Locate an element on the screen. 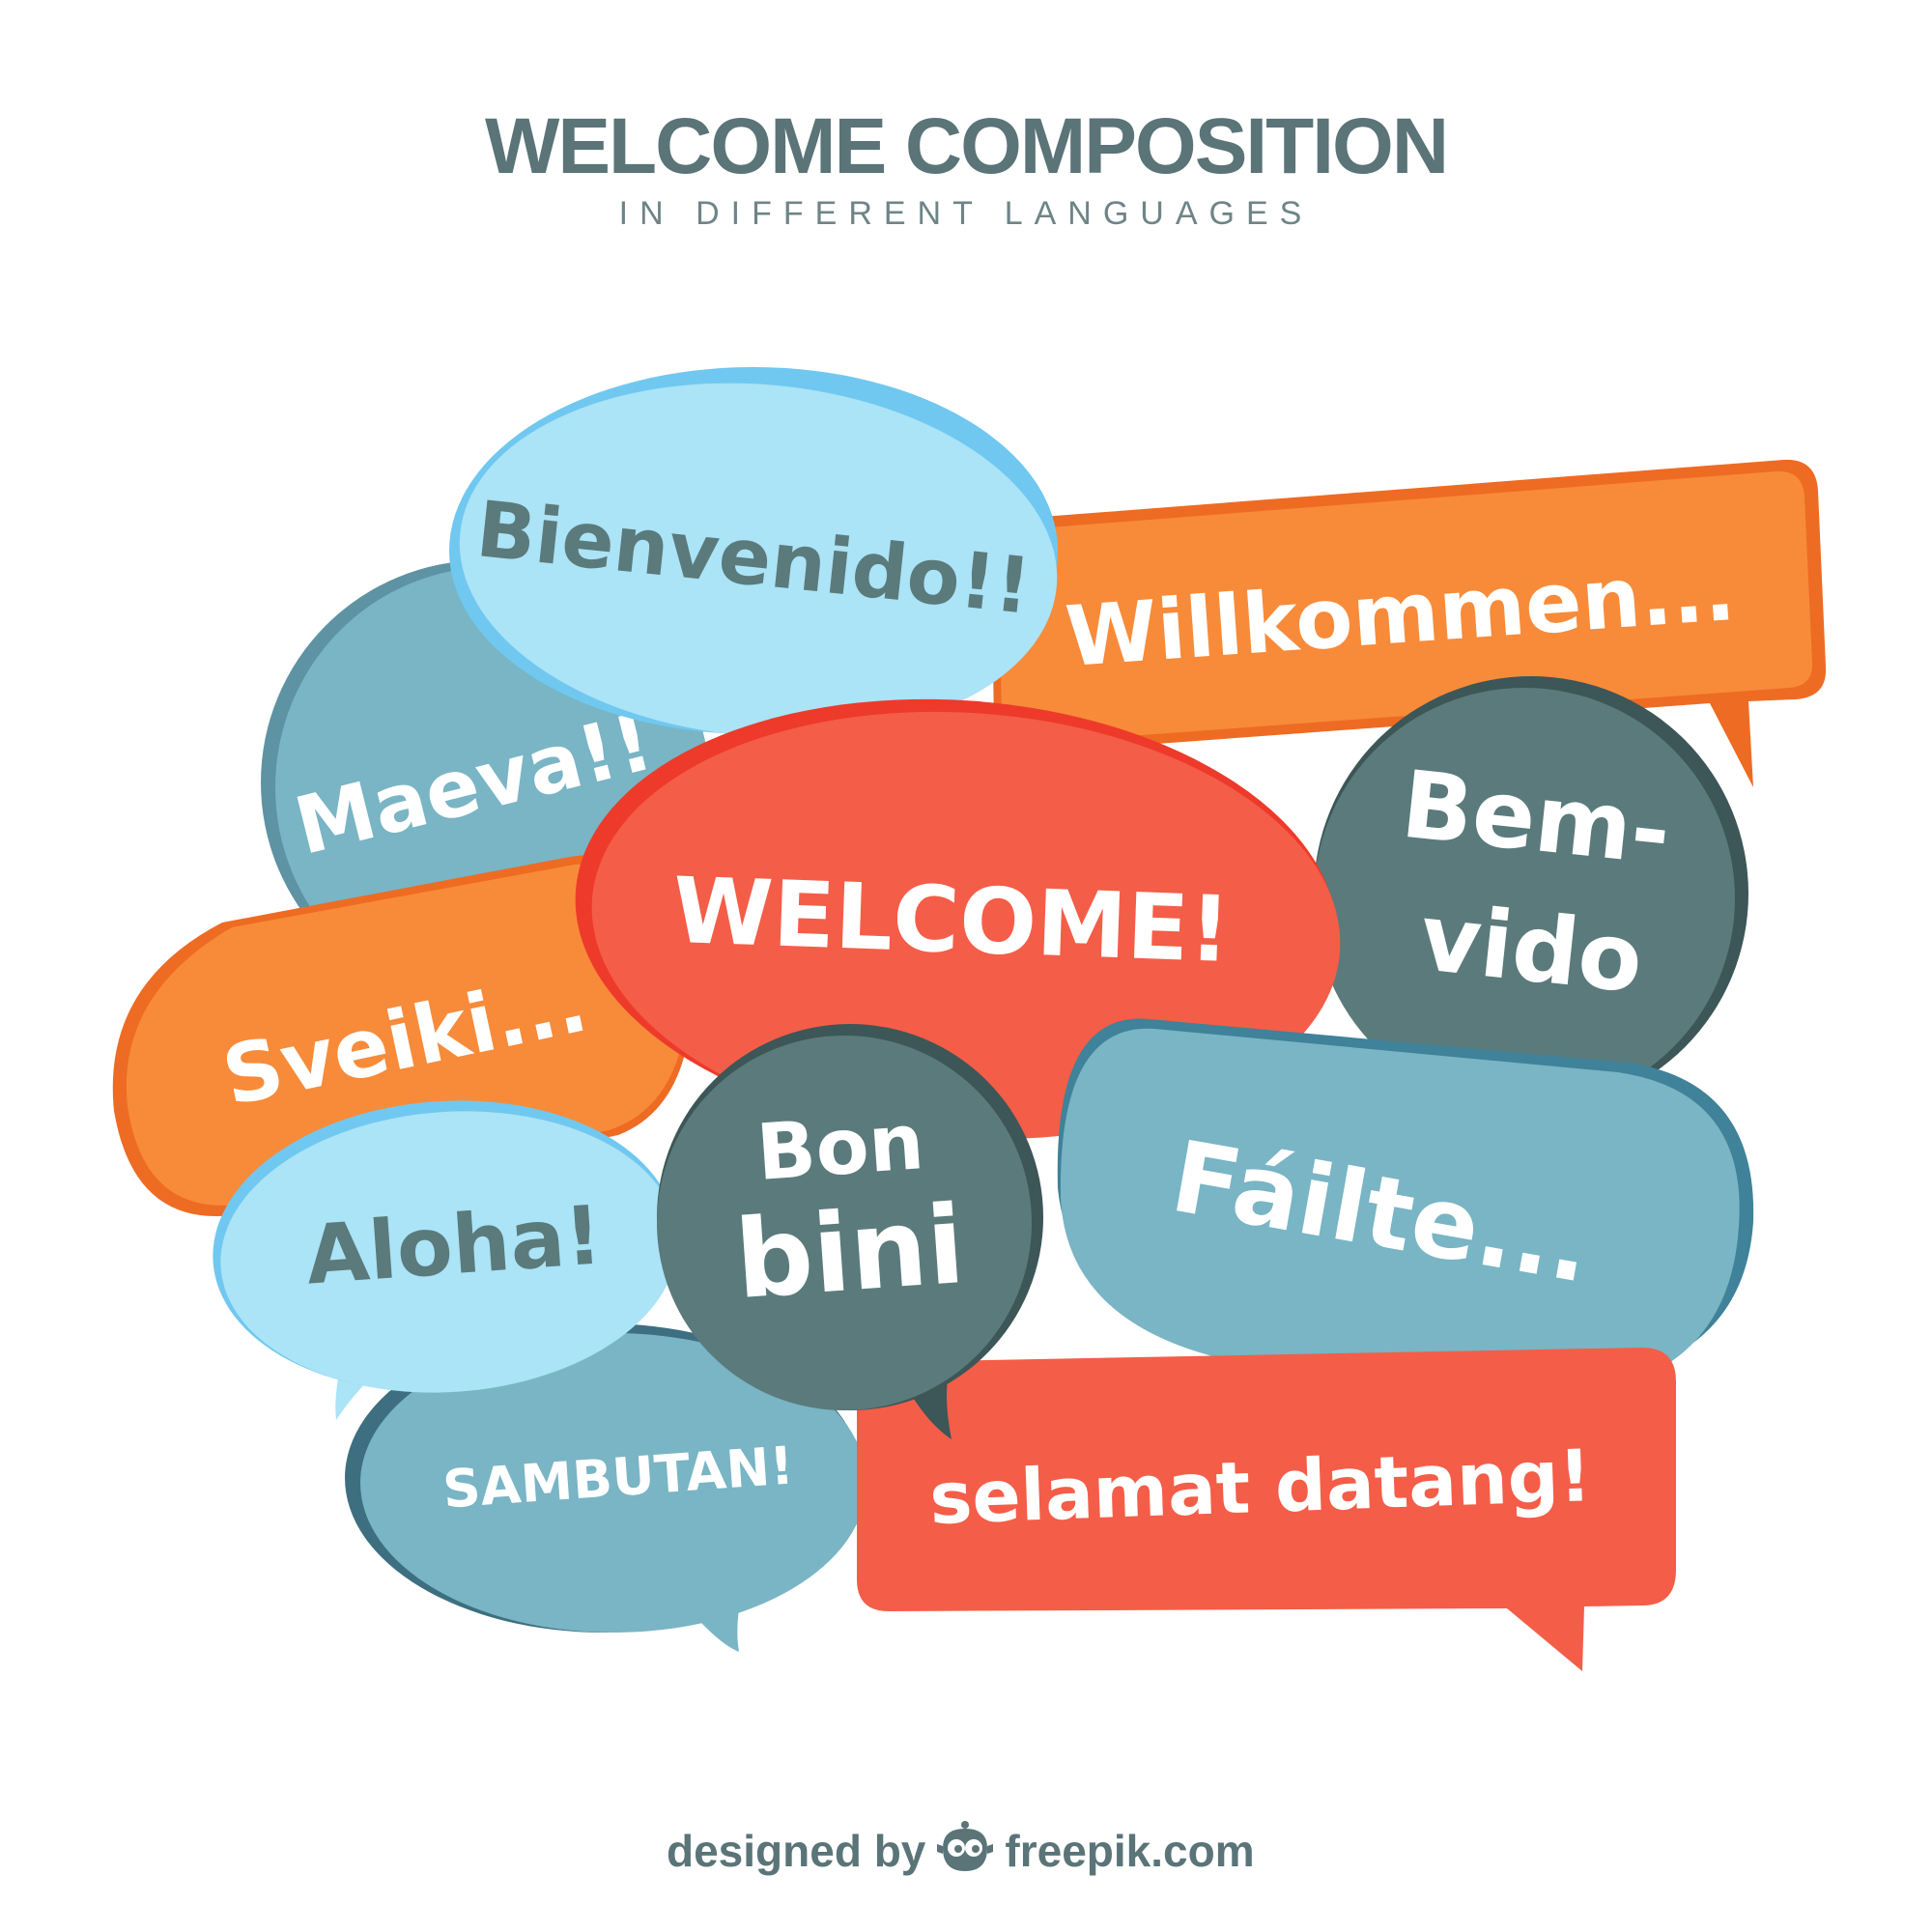 The image size is (1932, 1932). credit-designed-by: designed by is located at coordinates (796, 1851).